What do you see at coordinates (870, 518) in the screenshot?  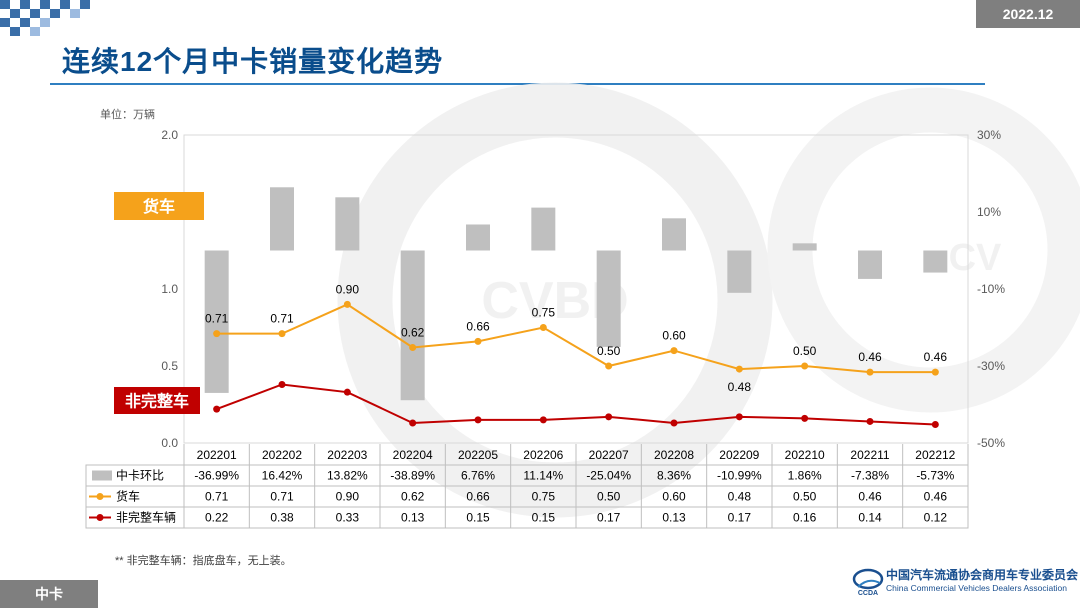 I see `table-cell: 0.14` at bounding box center [870, 518].